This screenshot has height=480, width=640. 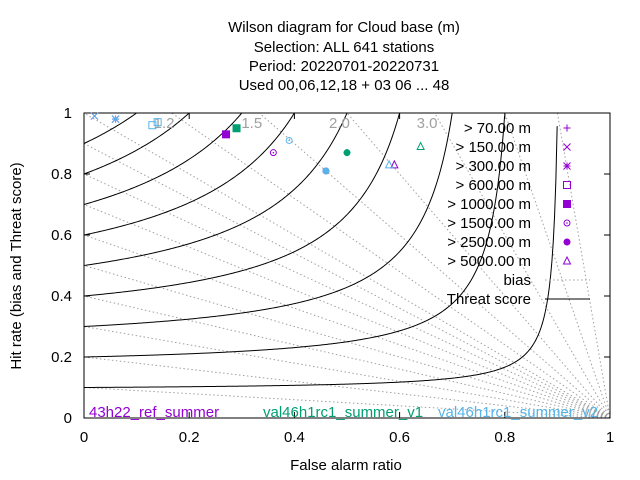 What do you see at coordinates (489, 242) in the screenshot?
I see `legend-entry-label: > 2500.00 m` at bounding box center [489, 242].